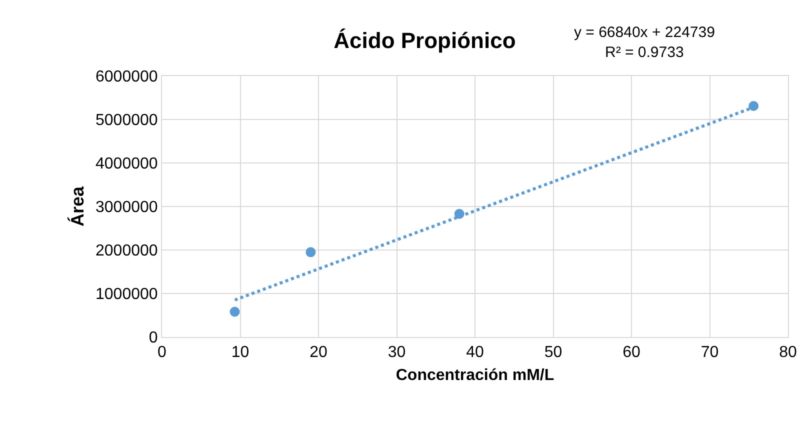 The height and width of the screenshot is (422, 809). I want to click on y-tick-label: 1000000, so click(127, 295).